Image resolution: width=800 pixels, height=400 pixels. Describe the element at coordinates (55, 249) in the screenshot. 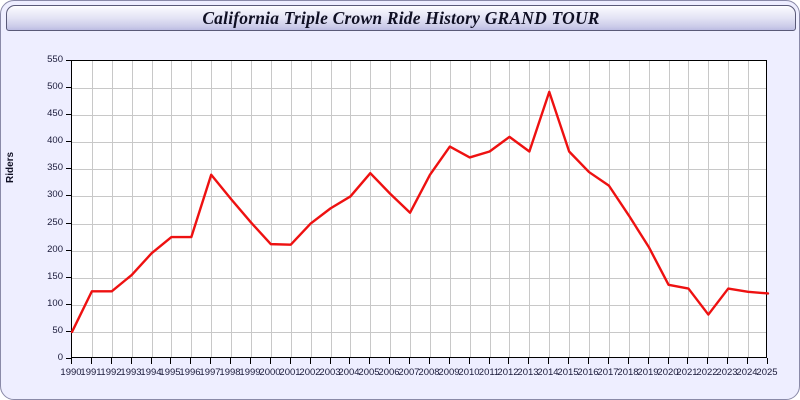

I see `y-axis-tick-label: 200` at that location.